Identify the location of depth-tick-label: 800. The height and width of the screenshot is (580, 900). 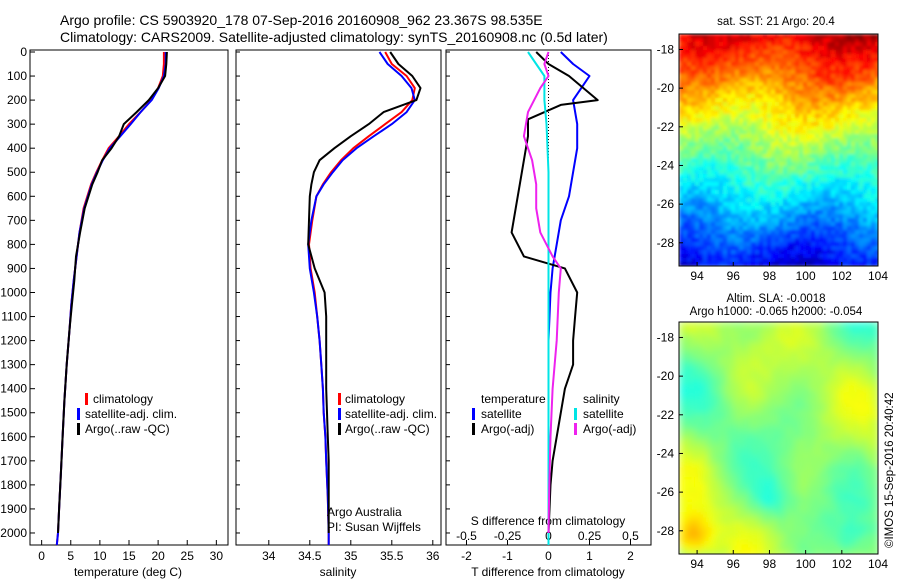
(17, 244).